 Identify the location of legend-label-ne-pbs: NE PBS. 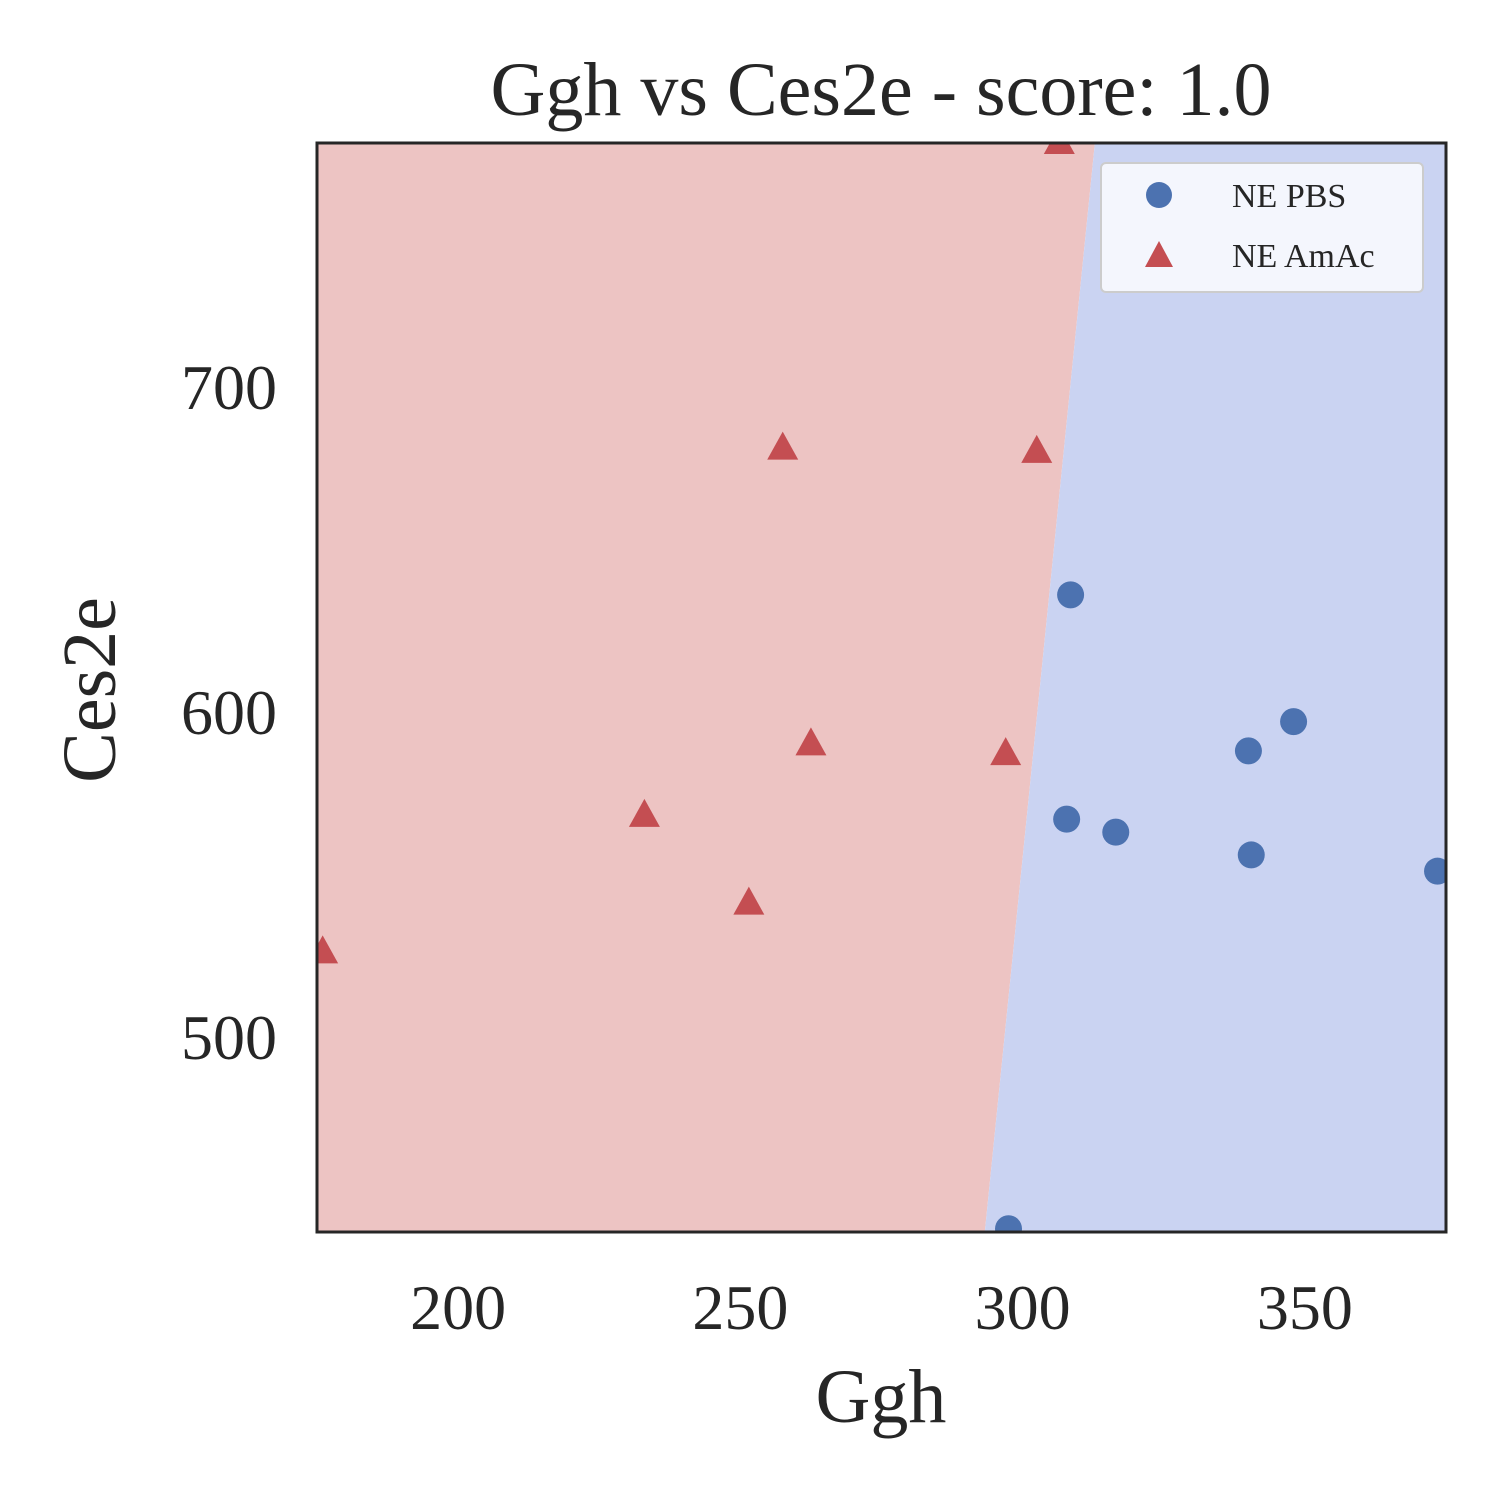
(1289, 196).